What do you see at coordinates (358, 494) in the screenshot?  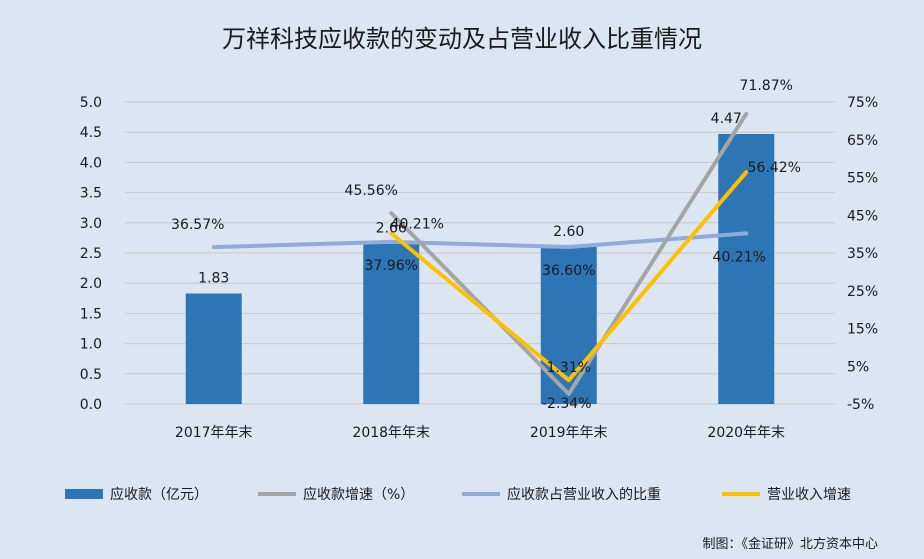 I see `legend-label-1: 应收款增速（%）` at bounding box center [358, 494].